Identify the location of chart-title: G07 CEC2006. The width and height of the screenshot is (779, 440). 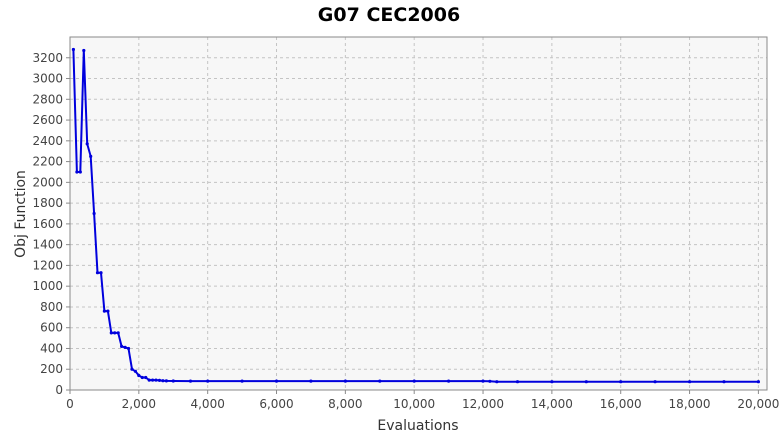
(389, 15).